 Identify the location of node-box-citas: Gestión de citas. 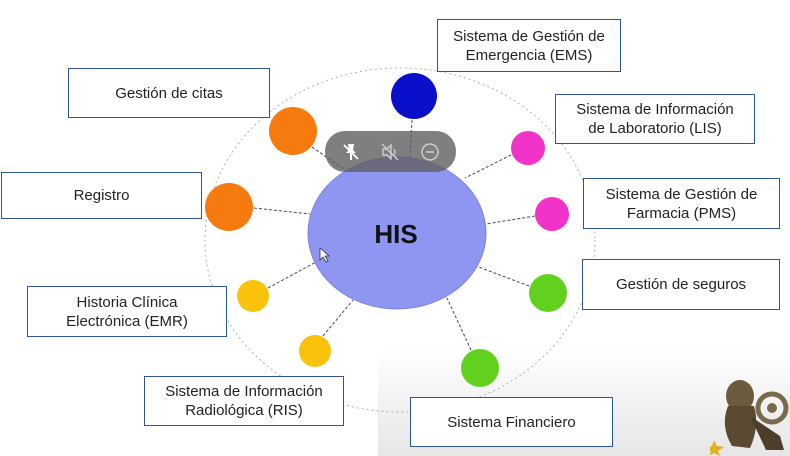
(169, 93).